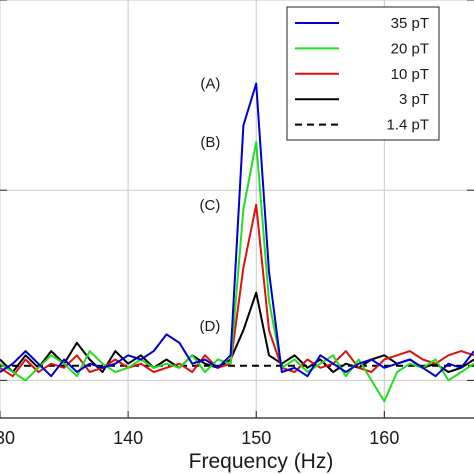 The image size is (474, 474). I want to click on x-tick-label-2: 150, so click(256, 438).